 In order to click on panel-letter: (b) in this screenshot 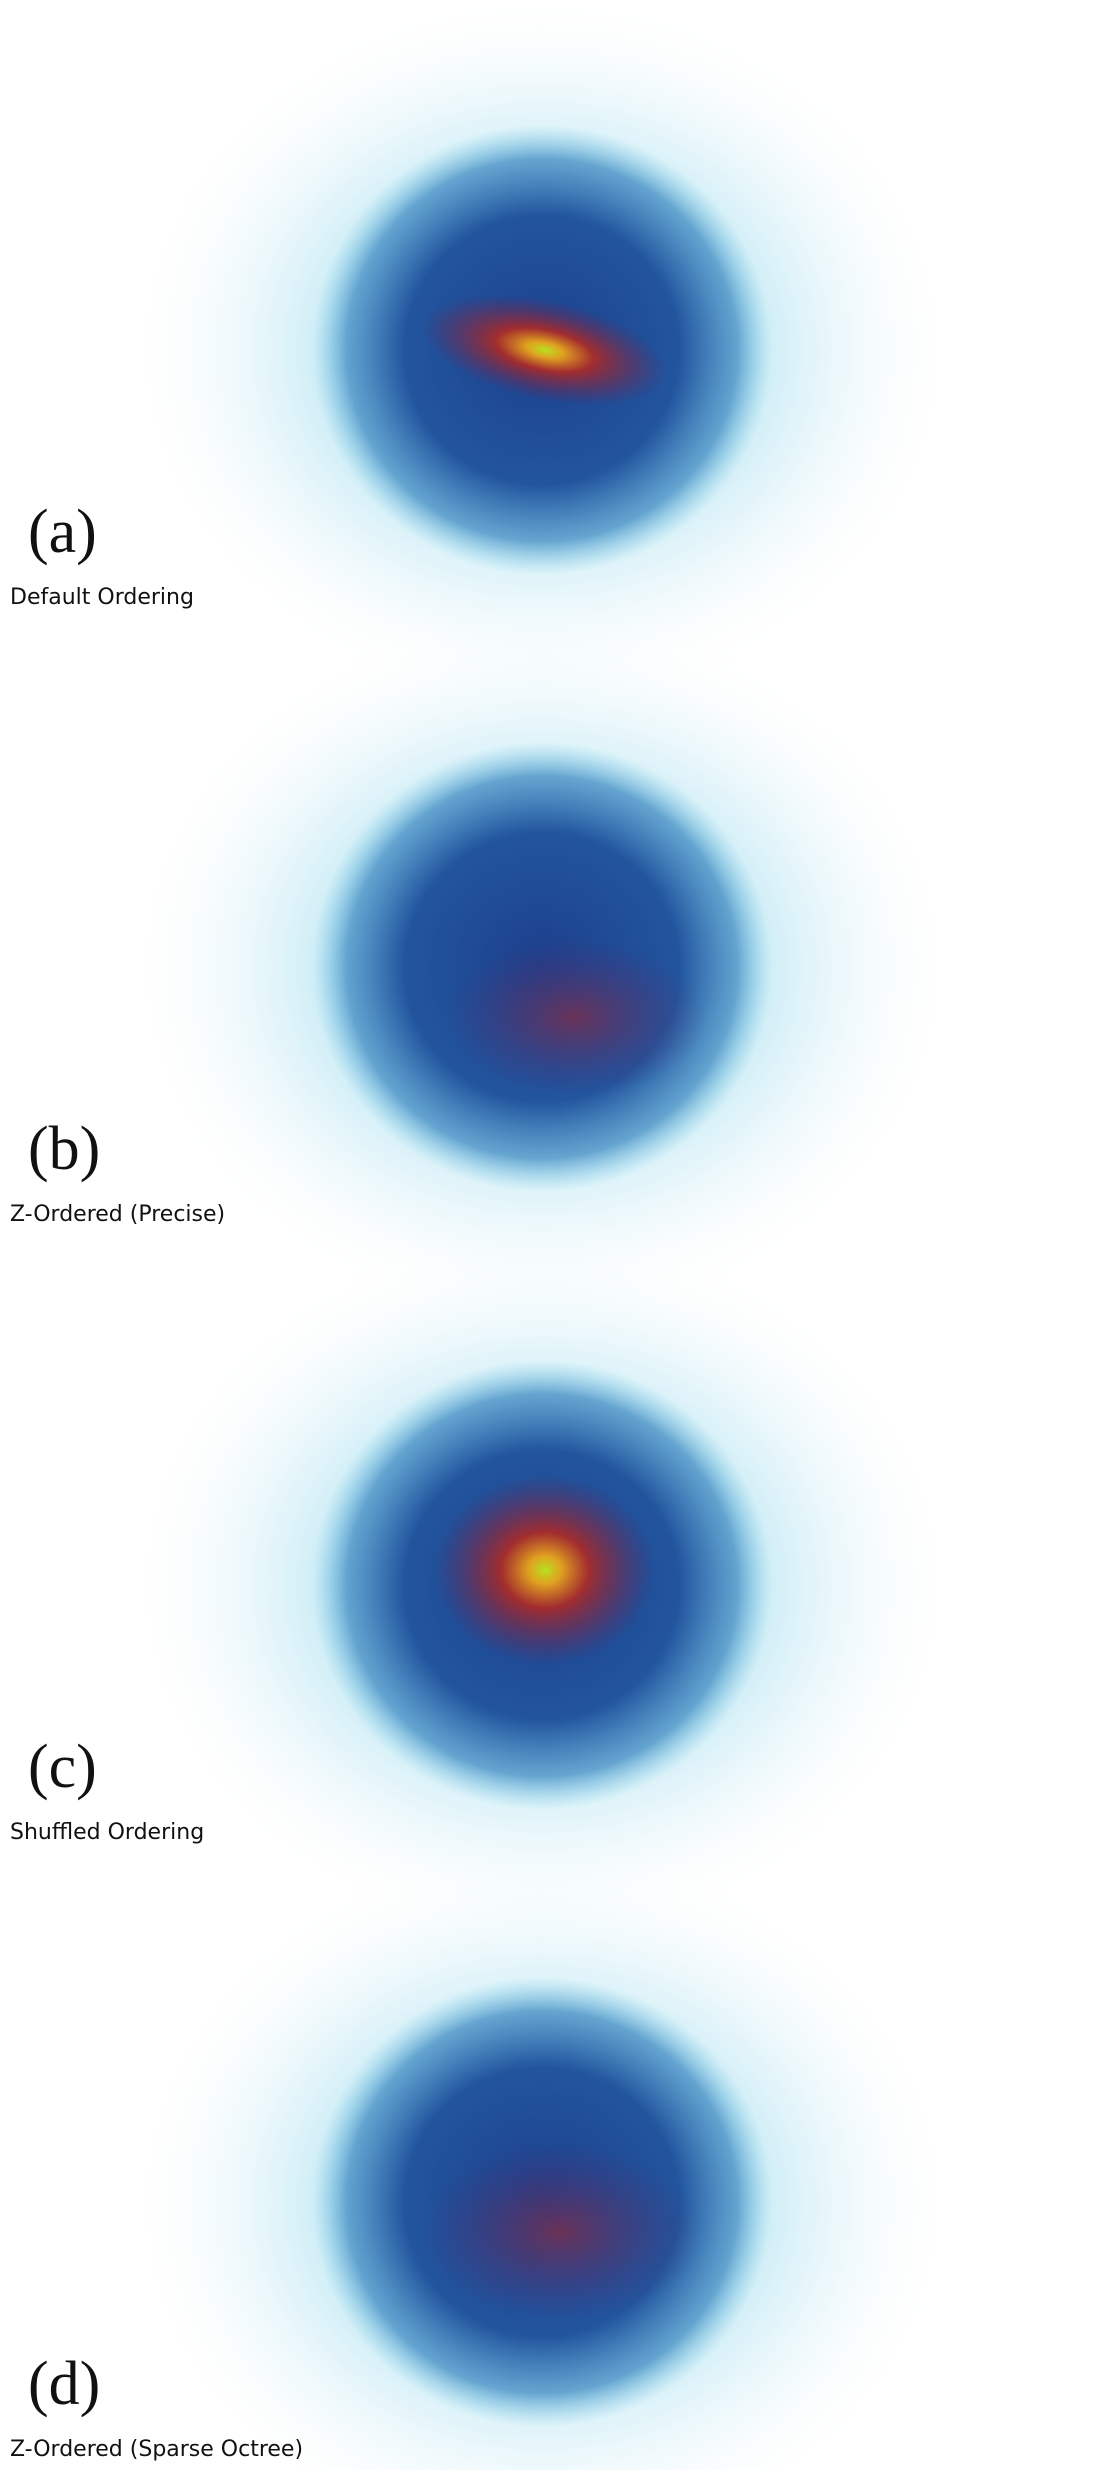, I will do `click(64, 1149)`.